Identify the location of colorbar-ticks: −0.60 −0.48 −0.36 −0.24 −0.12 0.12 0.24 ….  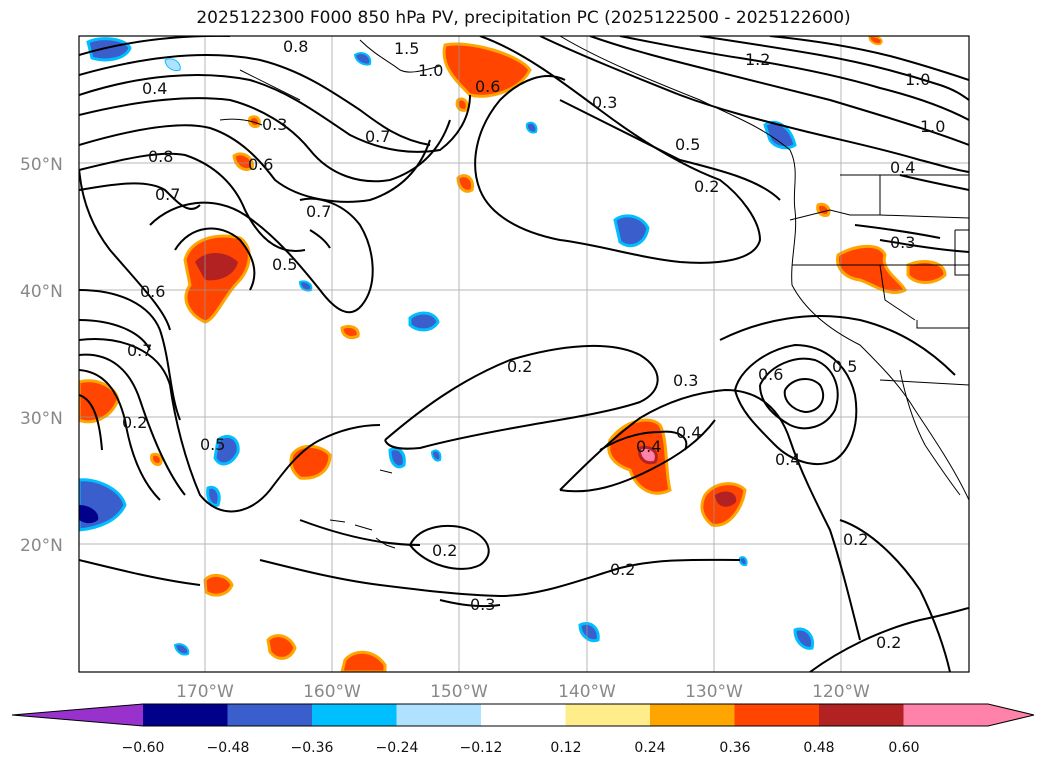
(521, 748).